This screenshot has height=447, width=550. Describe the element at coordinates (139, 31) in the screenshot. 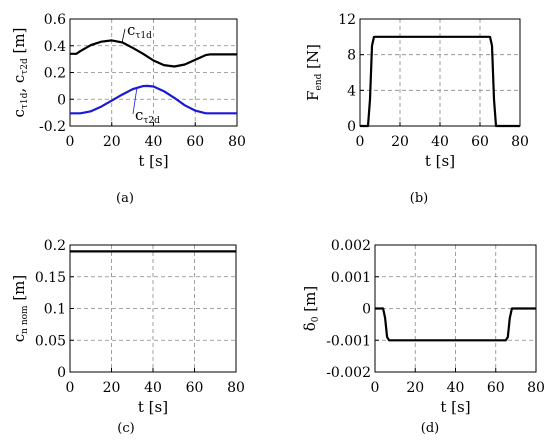

I see `series-label-1: cτ1d` at that location.